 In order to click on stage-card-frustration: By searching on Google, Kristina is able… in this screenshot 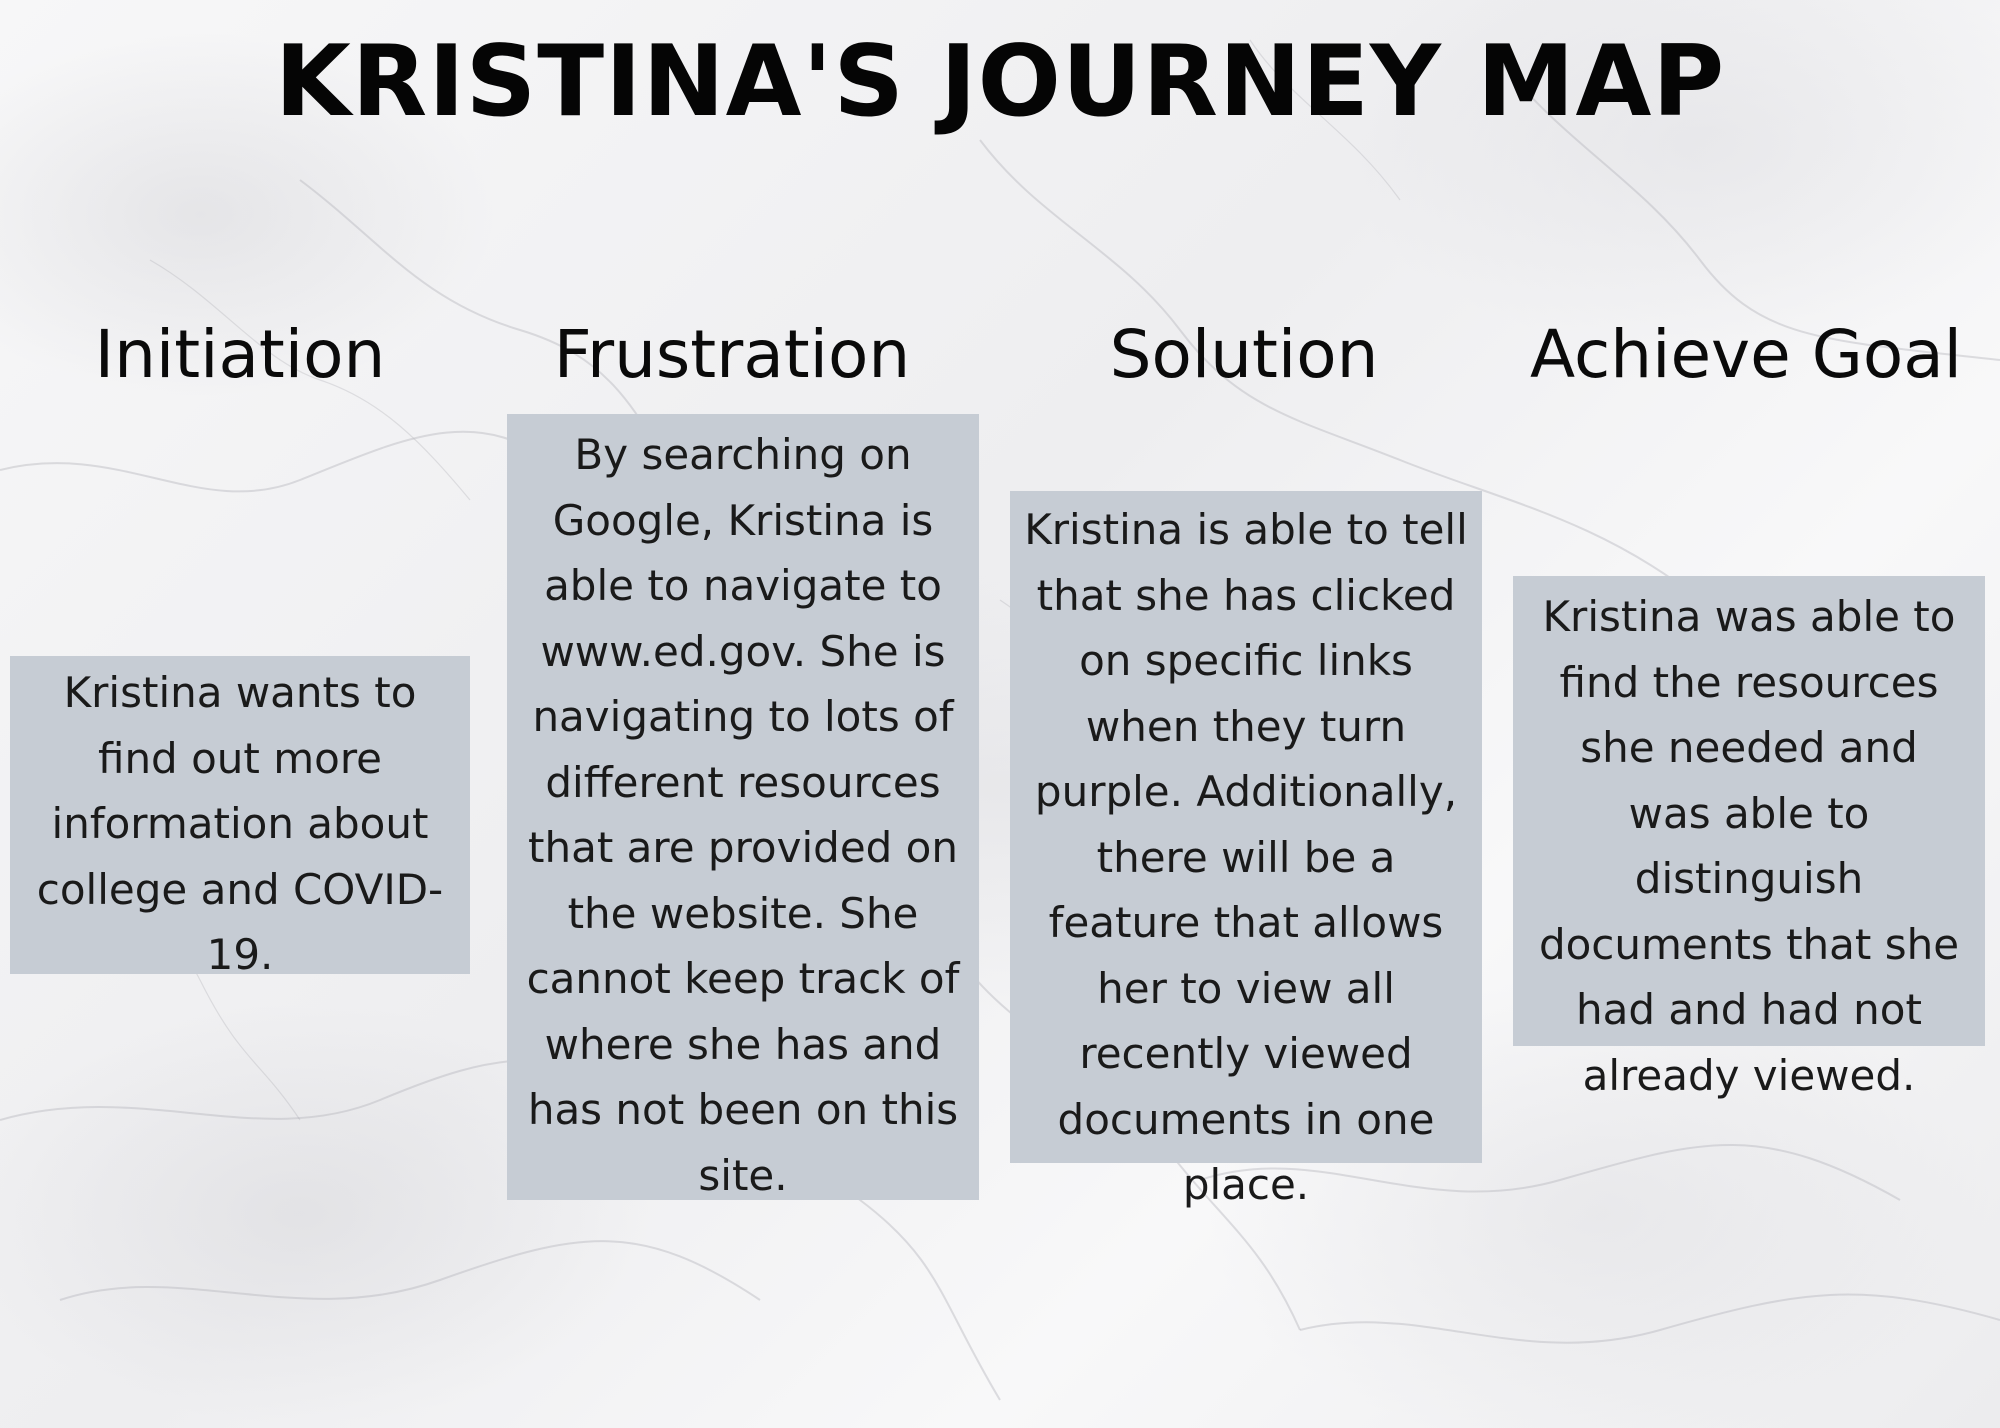, I will do `click(743, 807)`.